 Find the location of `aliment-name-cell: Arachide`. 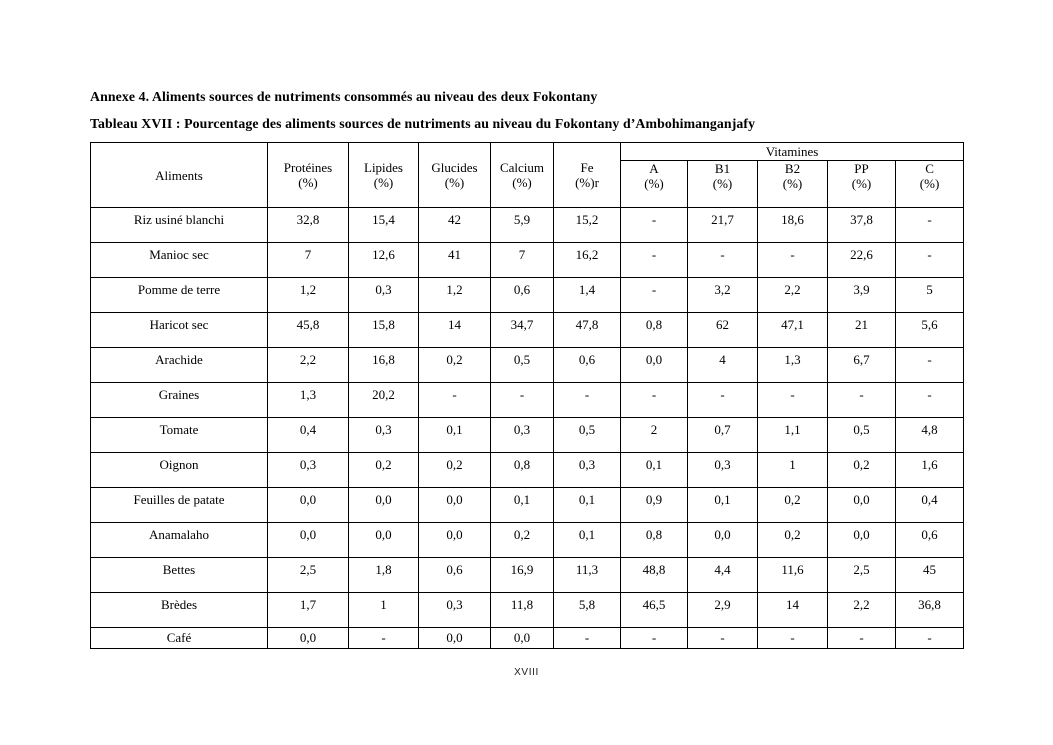

aliment-name-cell: Arachide is located at coordinates (179, 365).